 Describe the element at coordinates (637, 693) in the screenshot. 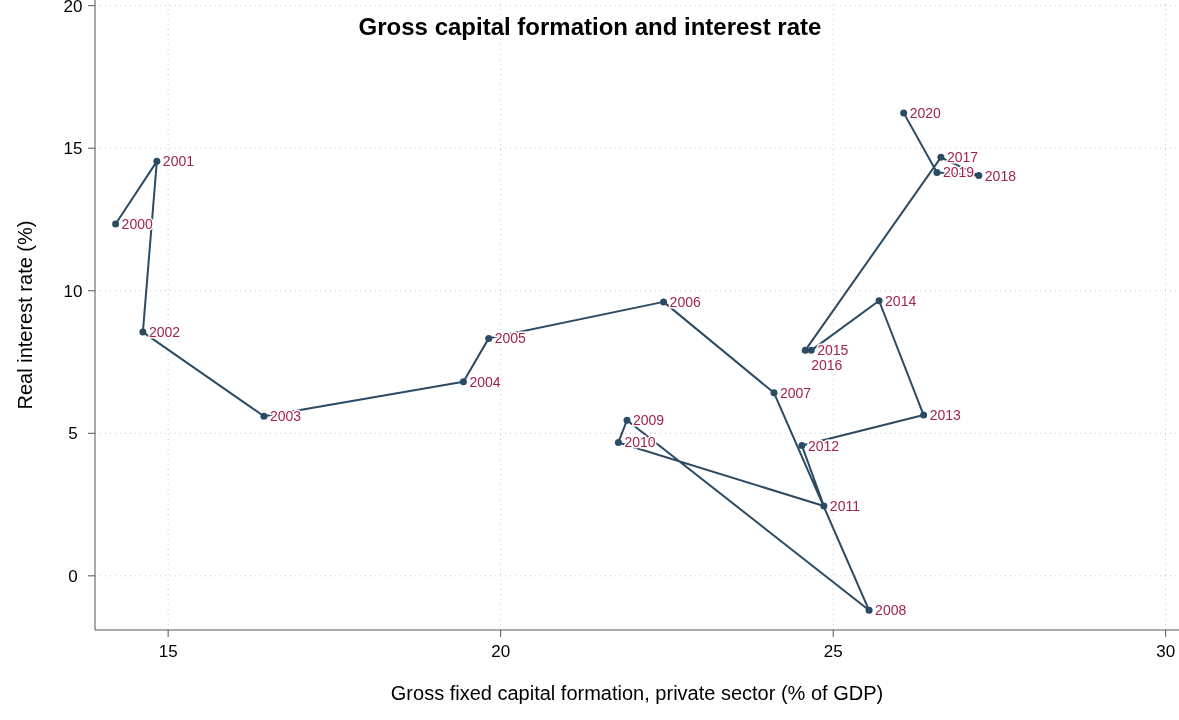

I see `x-axis-title: Gross fixed capital formation, private sector (% of GDP)` at that location.